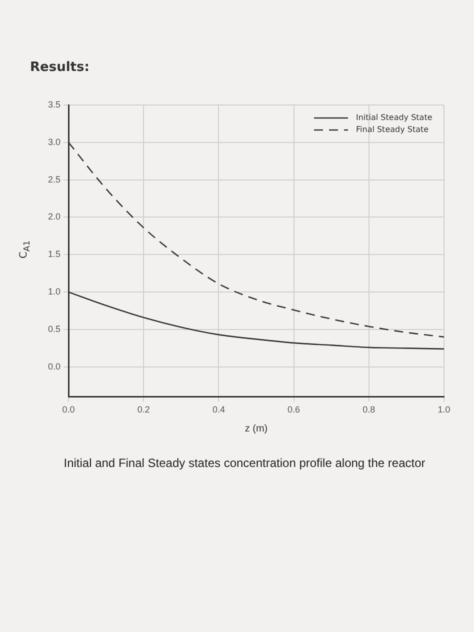 This screenshot has width=474, height=632. What do you see at coordinates (143, 409) in the screenshot?
I see `x-tick-label: 0.2` at bounding box center [143, 409].